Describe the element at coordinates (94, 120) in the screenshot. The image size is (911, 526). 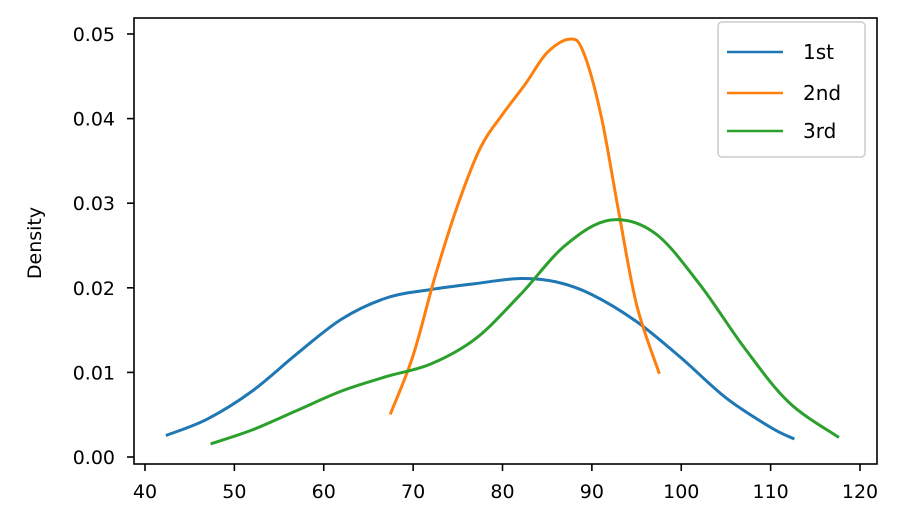
I see `y-tick-label: 0.04` at that location.